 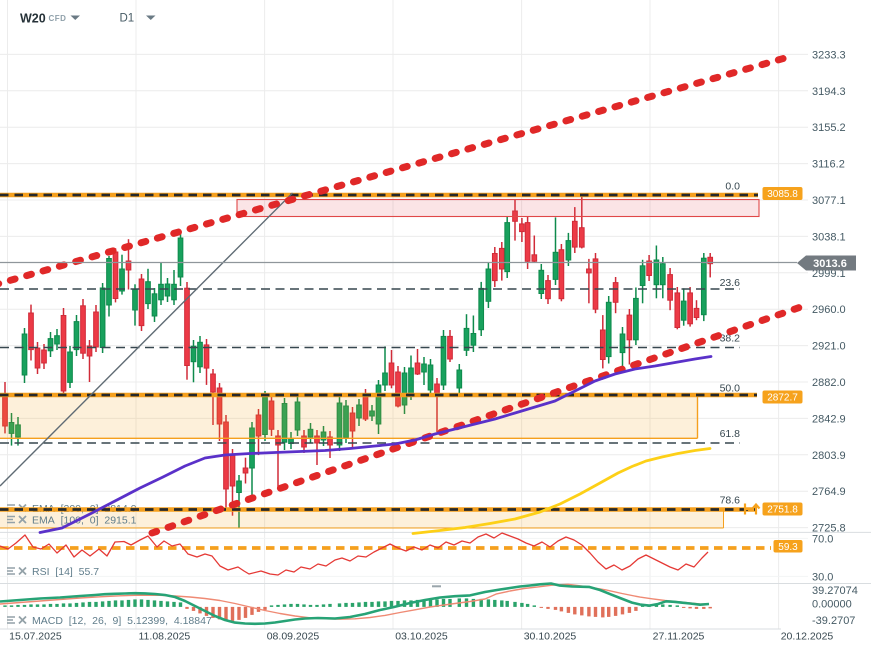 What do you see at coordinates (835, 591) in the screenshot?
I see `svg-text: 39.27074` at bounding box center [835, 591].